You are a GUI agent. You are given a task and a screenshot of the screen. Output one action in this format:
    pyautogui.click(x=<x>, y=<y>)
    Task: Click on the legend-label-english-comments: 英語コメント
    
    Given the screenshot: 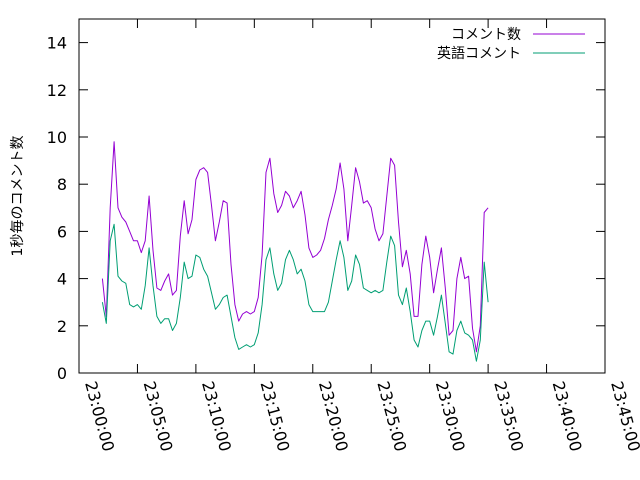 What is the action you would take?
    pyautogui.click(x=479, y=53)
    